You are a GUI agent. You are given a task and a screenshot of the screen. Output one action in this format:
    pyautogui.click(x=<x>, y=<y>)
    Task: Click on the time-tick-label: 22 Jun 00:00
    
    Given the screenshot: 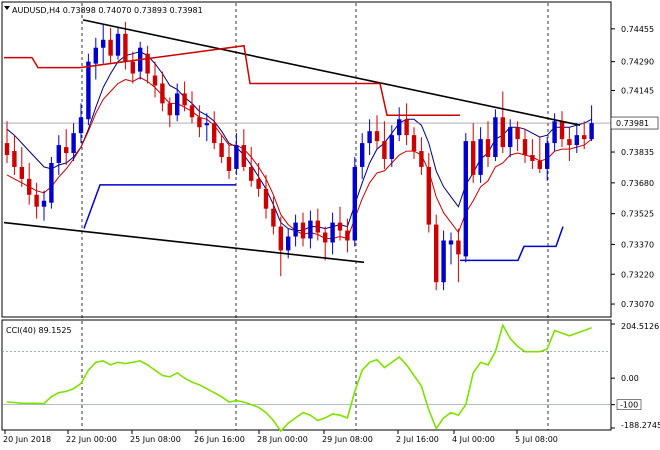 What is the action you would take?
    pyautogui.click(x=91, y=439)
    